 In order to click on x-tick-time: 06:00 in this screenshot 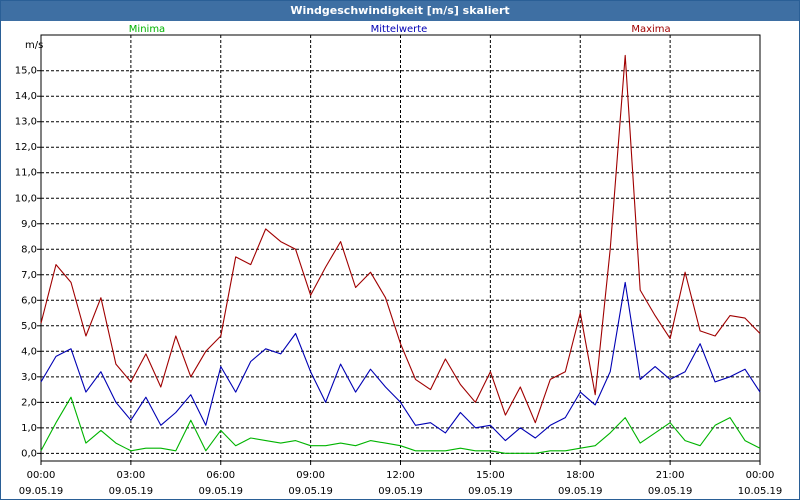, I will do `click(220, 475)`.